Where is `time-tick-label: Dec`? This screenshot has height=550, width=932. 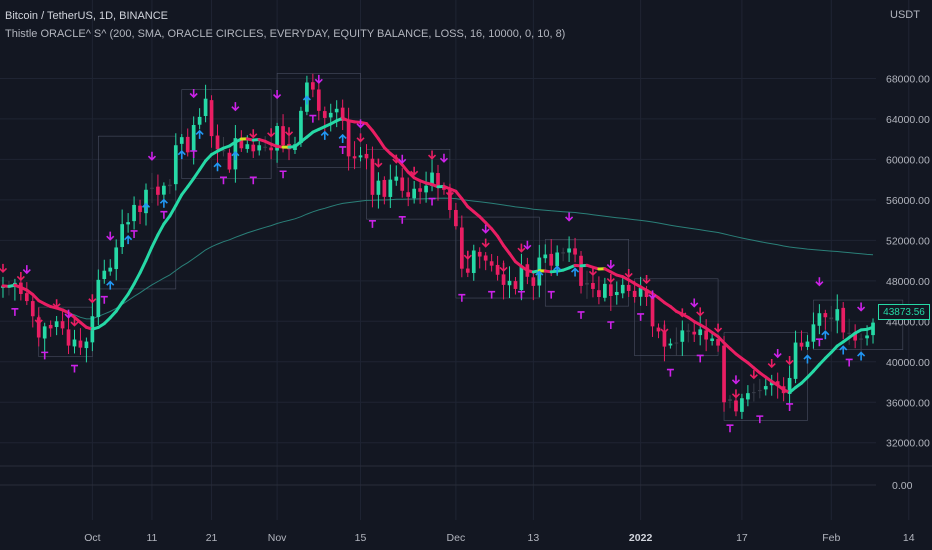
time-tick-label: Dec is located at coordinates (456, 538).